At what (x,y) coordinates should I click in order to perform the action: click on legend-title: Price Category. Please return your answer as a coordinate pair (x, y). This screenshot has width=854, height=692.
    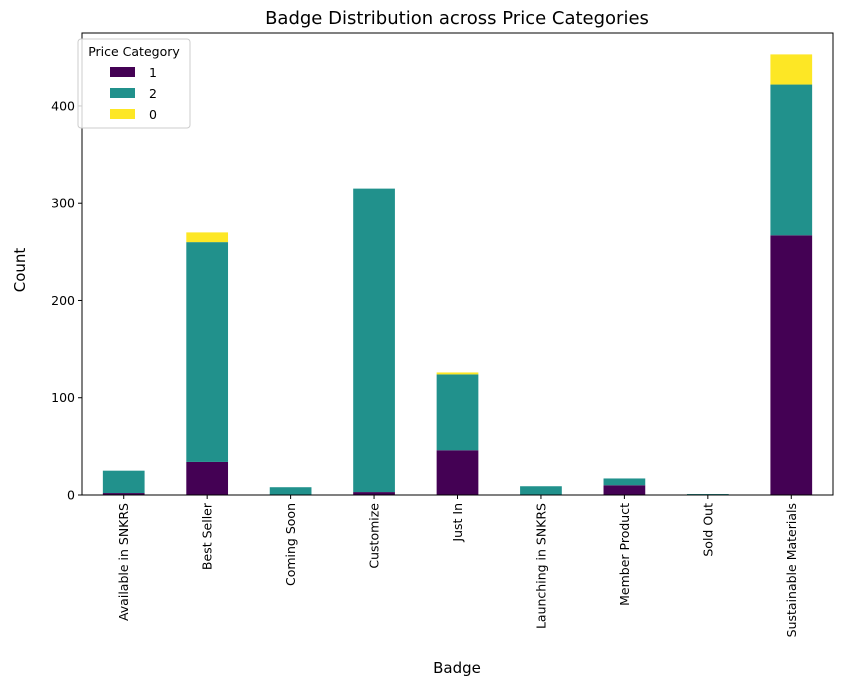
    Looking at the image, I should click on (134, 51).